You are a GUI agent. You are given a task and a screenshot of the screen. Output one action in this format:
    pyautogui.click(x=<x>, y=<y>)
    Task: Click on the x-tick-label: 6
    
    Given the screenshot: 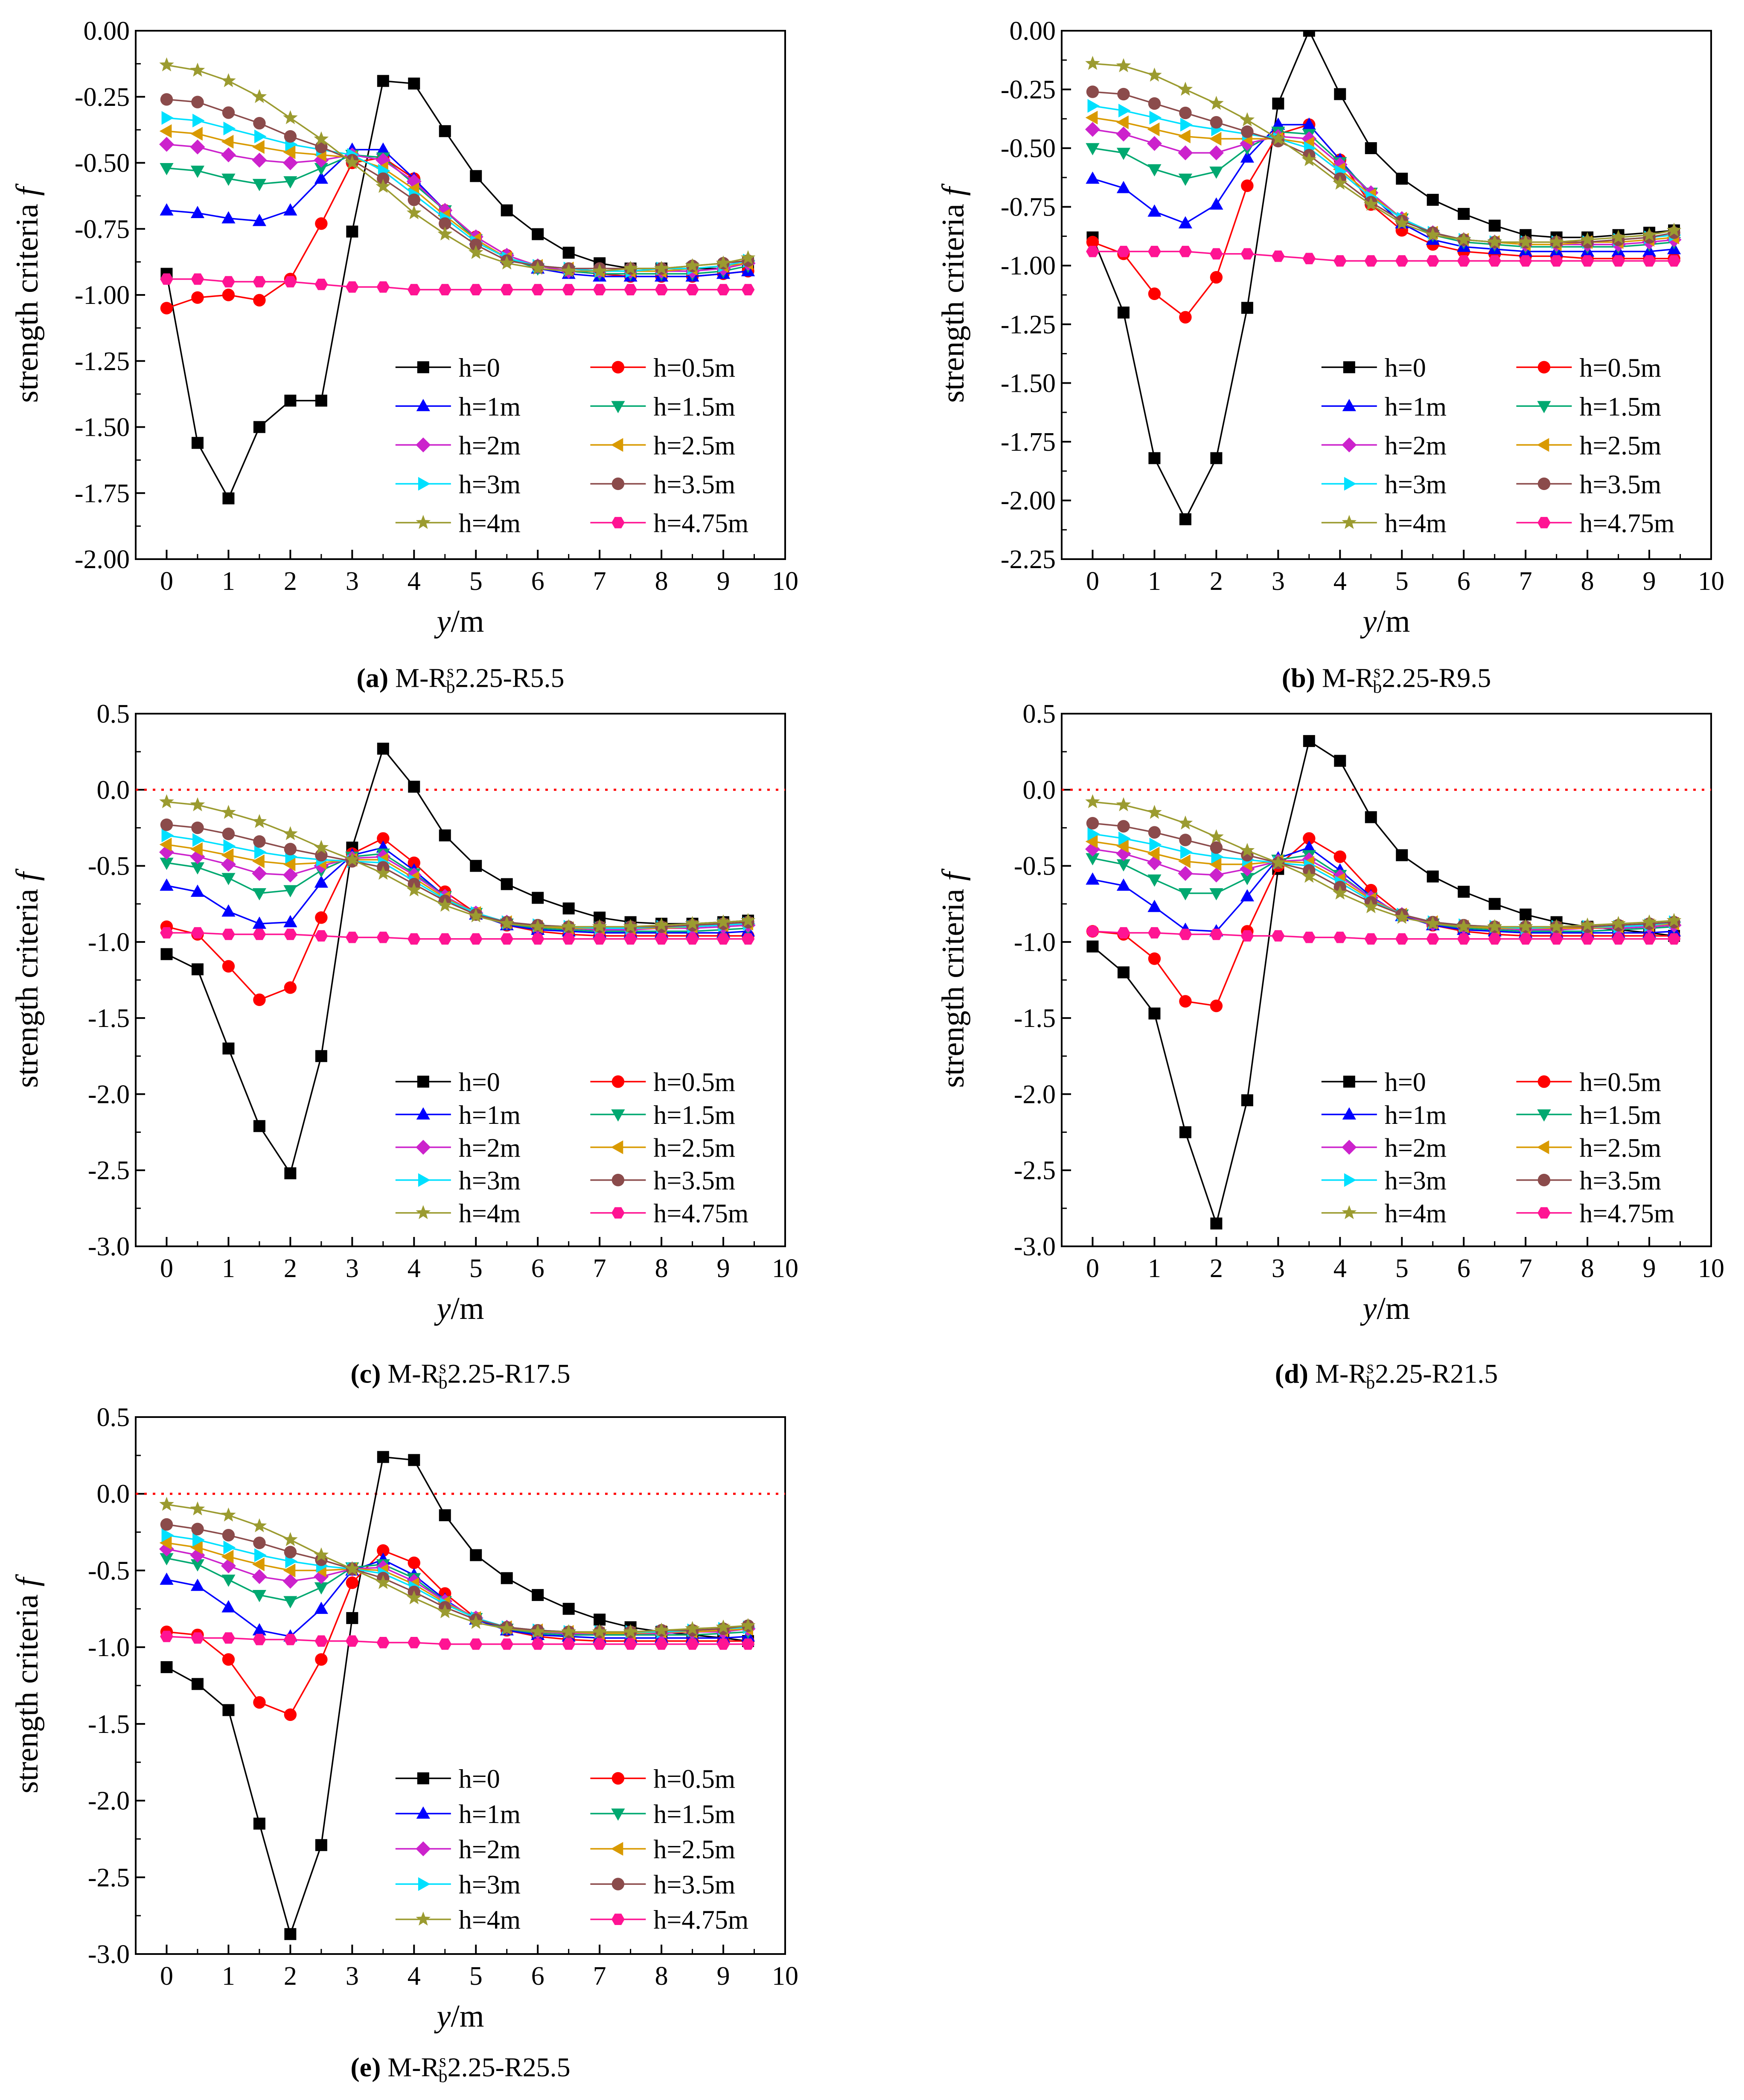 What is the action you would take?
    pyautogui.click(x=538, y=1269)
    